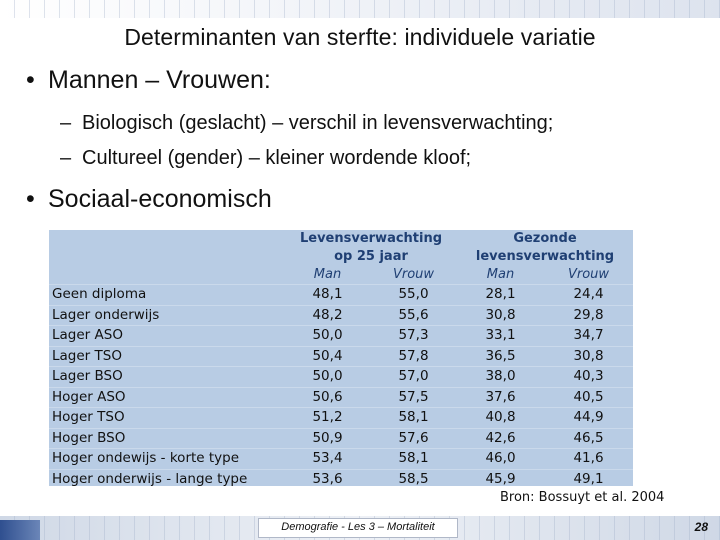 The height and width of the screenshot is (540, 720). Describe the element at coordinates (588, 458) in the screenshot. I see `table-cell: 41,6` at that location.